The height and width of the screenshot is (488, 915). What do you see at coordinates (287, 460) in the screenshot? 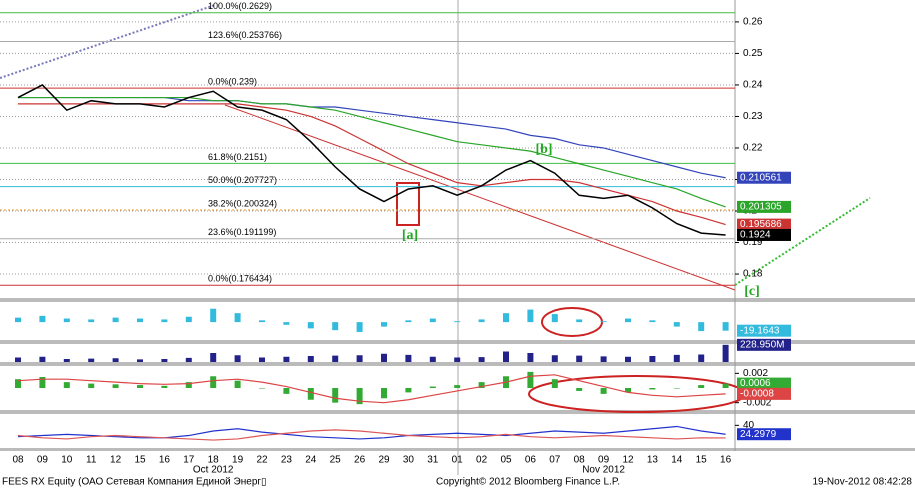
I see `x-tick-label: 23` at bounding box center [287, 460].